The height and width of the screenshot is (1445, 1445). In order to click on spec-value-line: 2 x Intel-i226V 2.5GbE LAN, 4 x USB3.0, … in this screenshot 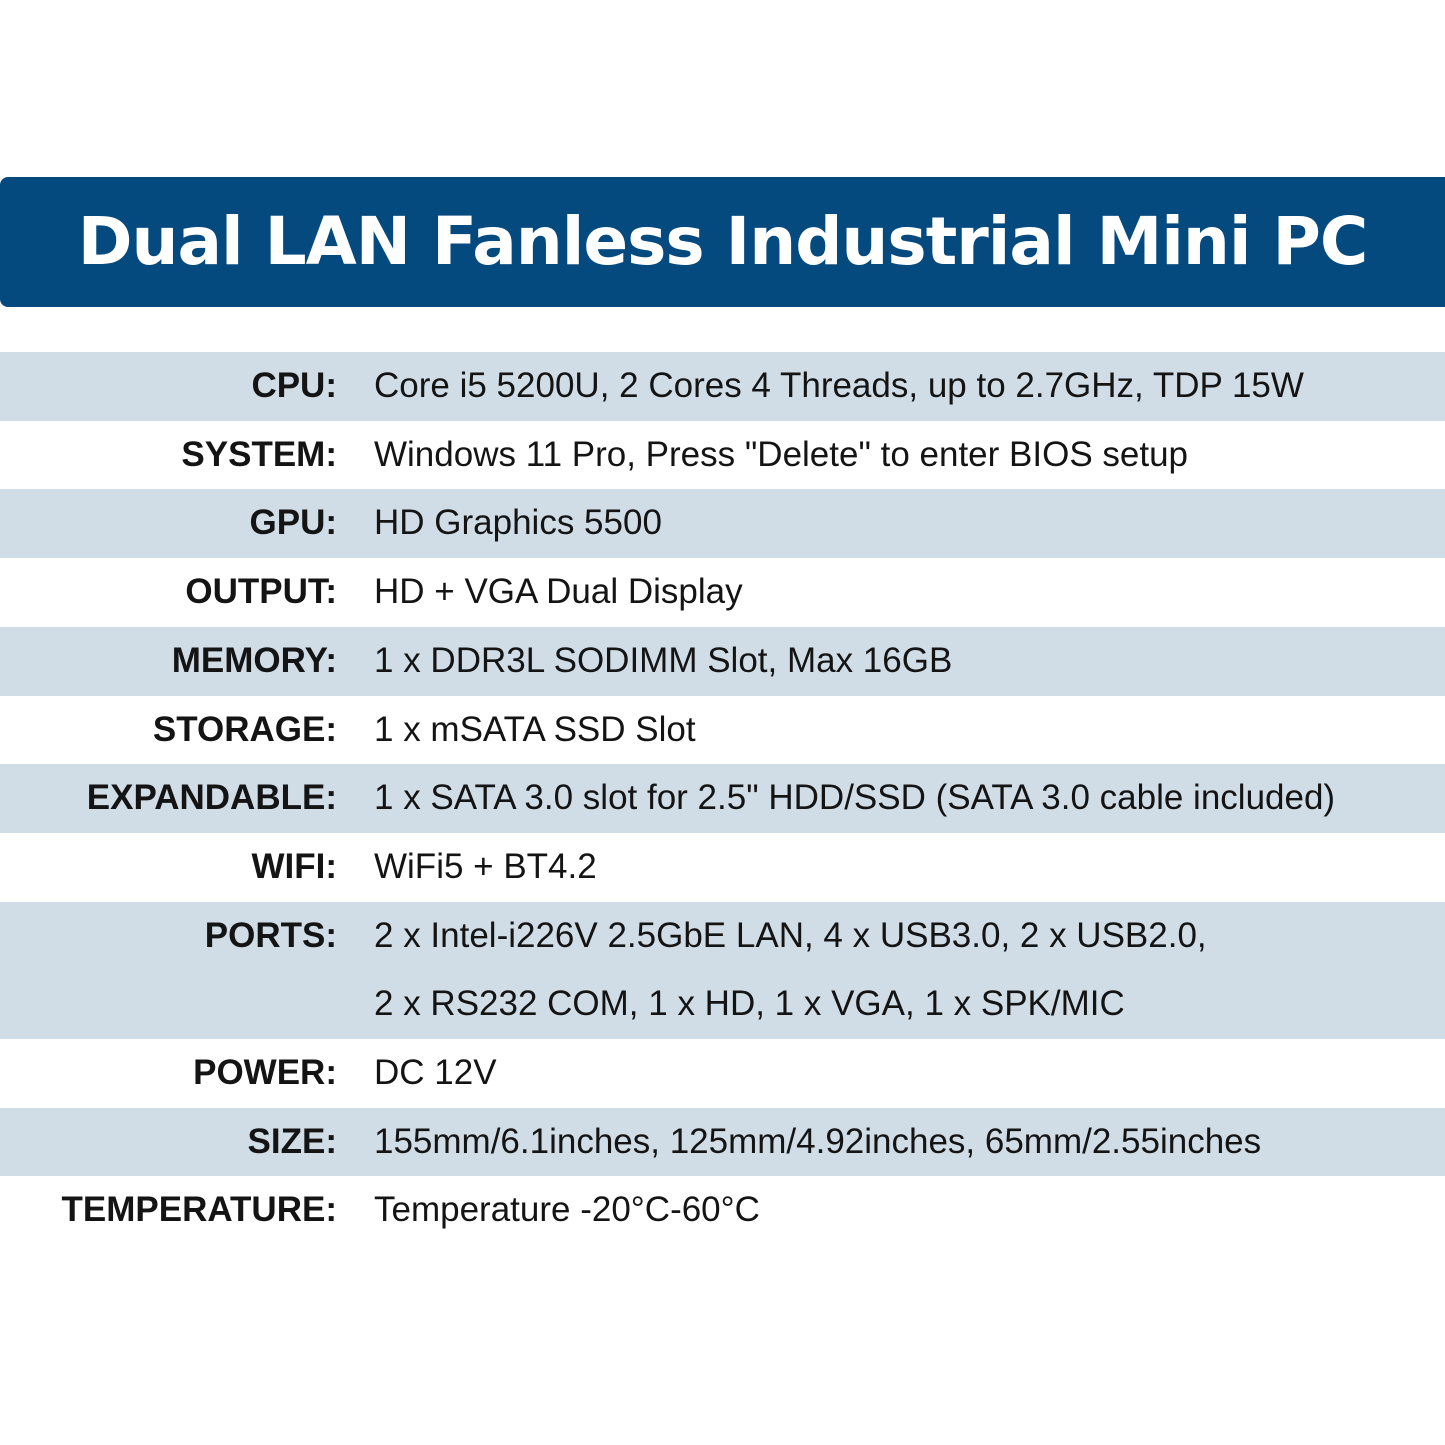, I will do `click(790, 935)`.